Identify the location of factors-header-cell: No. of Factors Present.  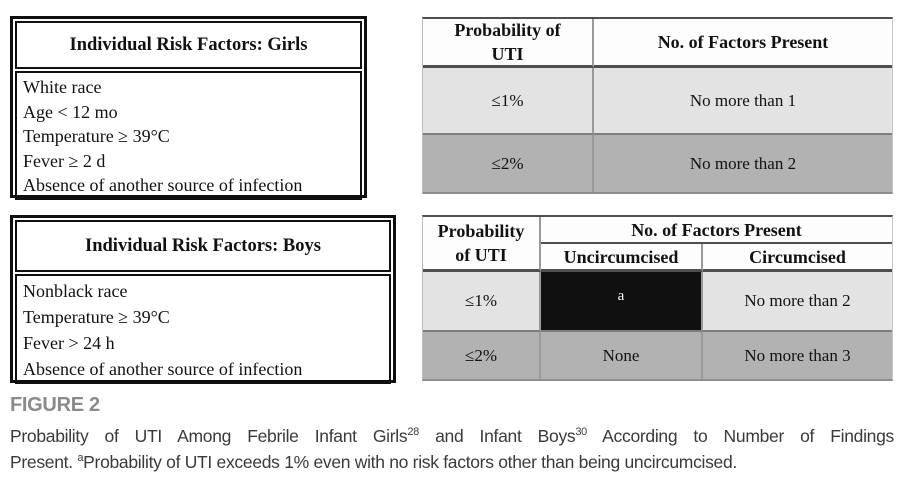
(743, 43).